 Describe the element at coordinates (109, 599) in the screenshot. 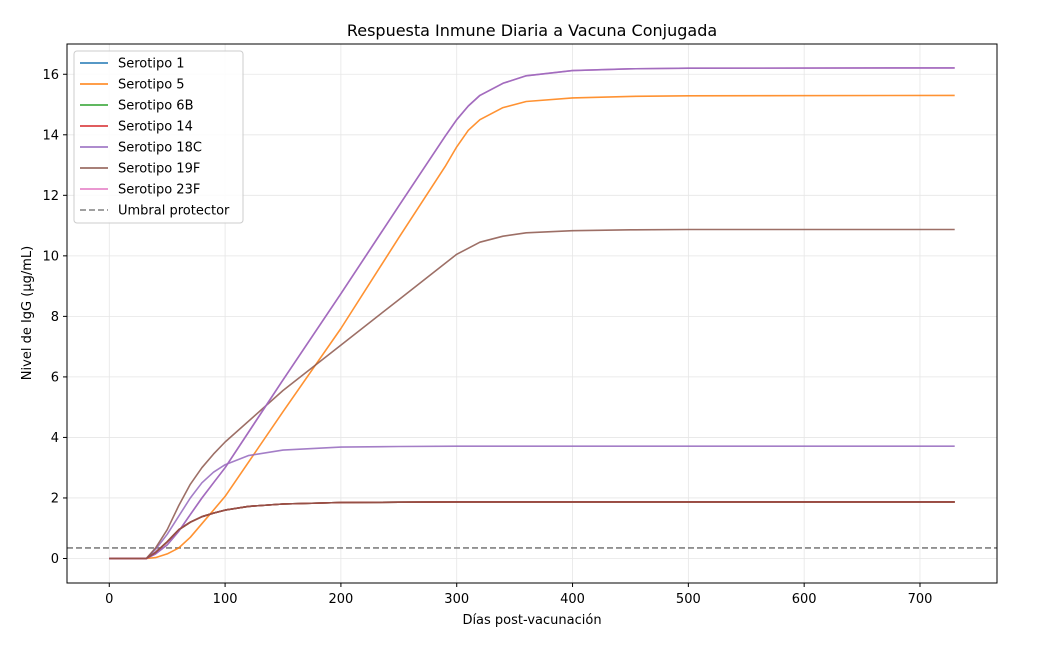

I see `x-tick-label: 0` at that location.